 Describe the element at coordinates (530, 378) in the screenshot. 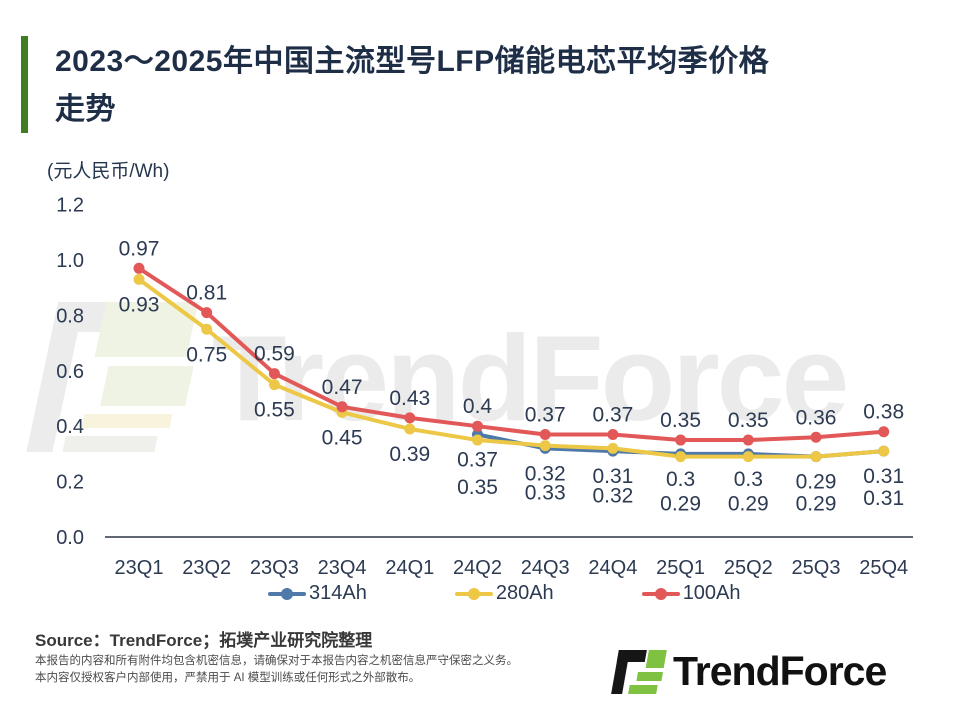

I see `watermark-text: TrendForce` at that location.